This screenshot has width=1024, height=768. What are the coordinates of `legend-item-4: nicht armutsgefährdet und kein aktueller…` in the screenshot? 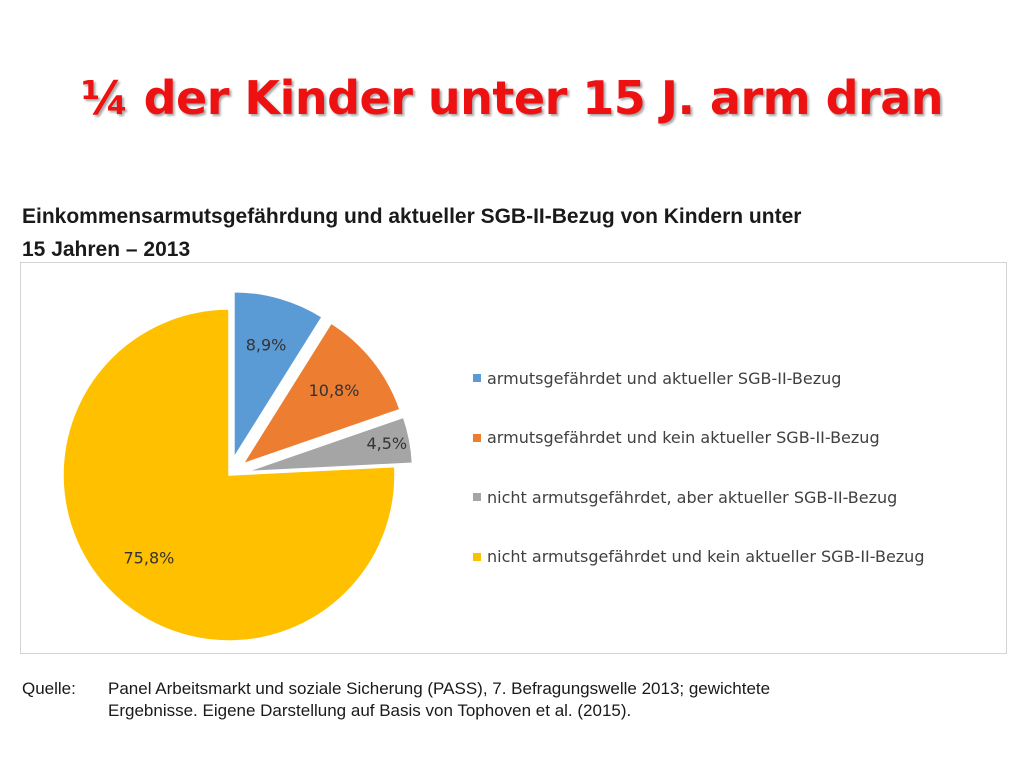 It's located at (698, 557).